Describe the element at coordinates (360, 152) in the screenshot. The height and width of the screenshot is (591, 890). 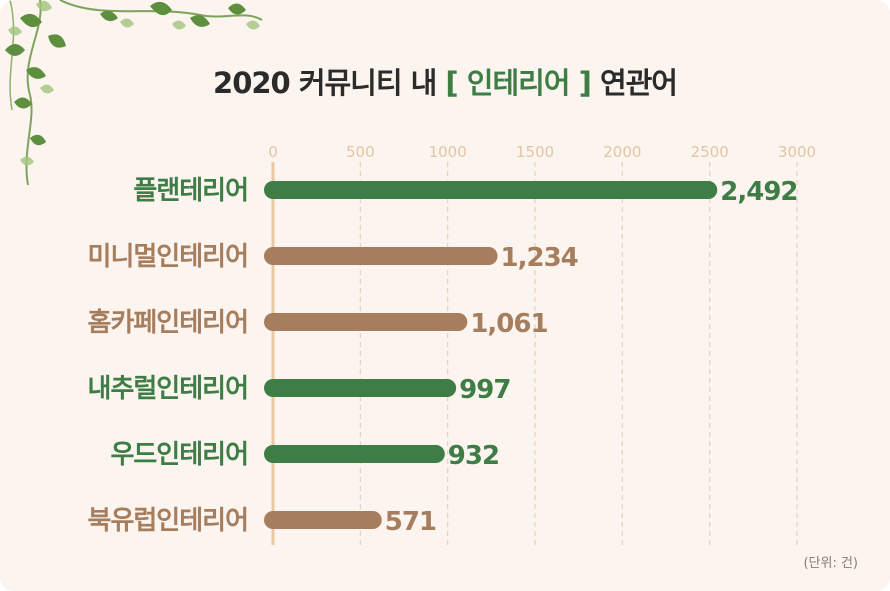
I see `x-tick-label: 500` at that location.